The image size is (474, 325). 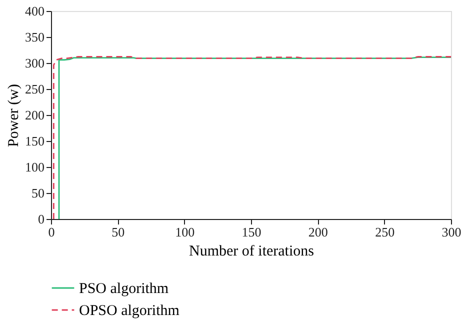 I want to click on y-tick-label: 50, so click(x=38, y=193).